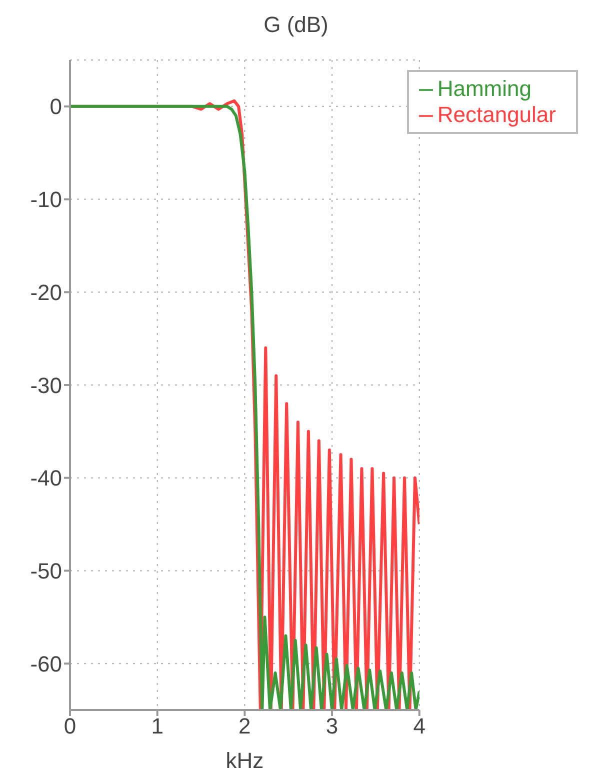 This screenshot has width=592, height=778. I want to click on y-tick-label: -10, so click(46, 199).